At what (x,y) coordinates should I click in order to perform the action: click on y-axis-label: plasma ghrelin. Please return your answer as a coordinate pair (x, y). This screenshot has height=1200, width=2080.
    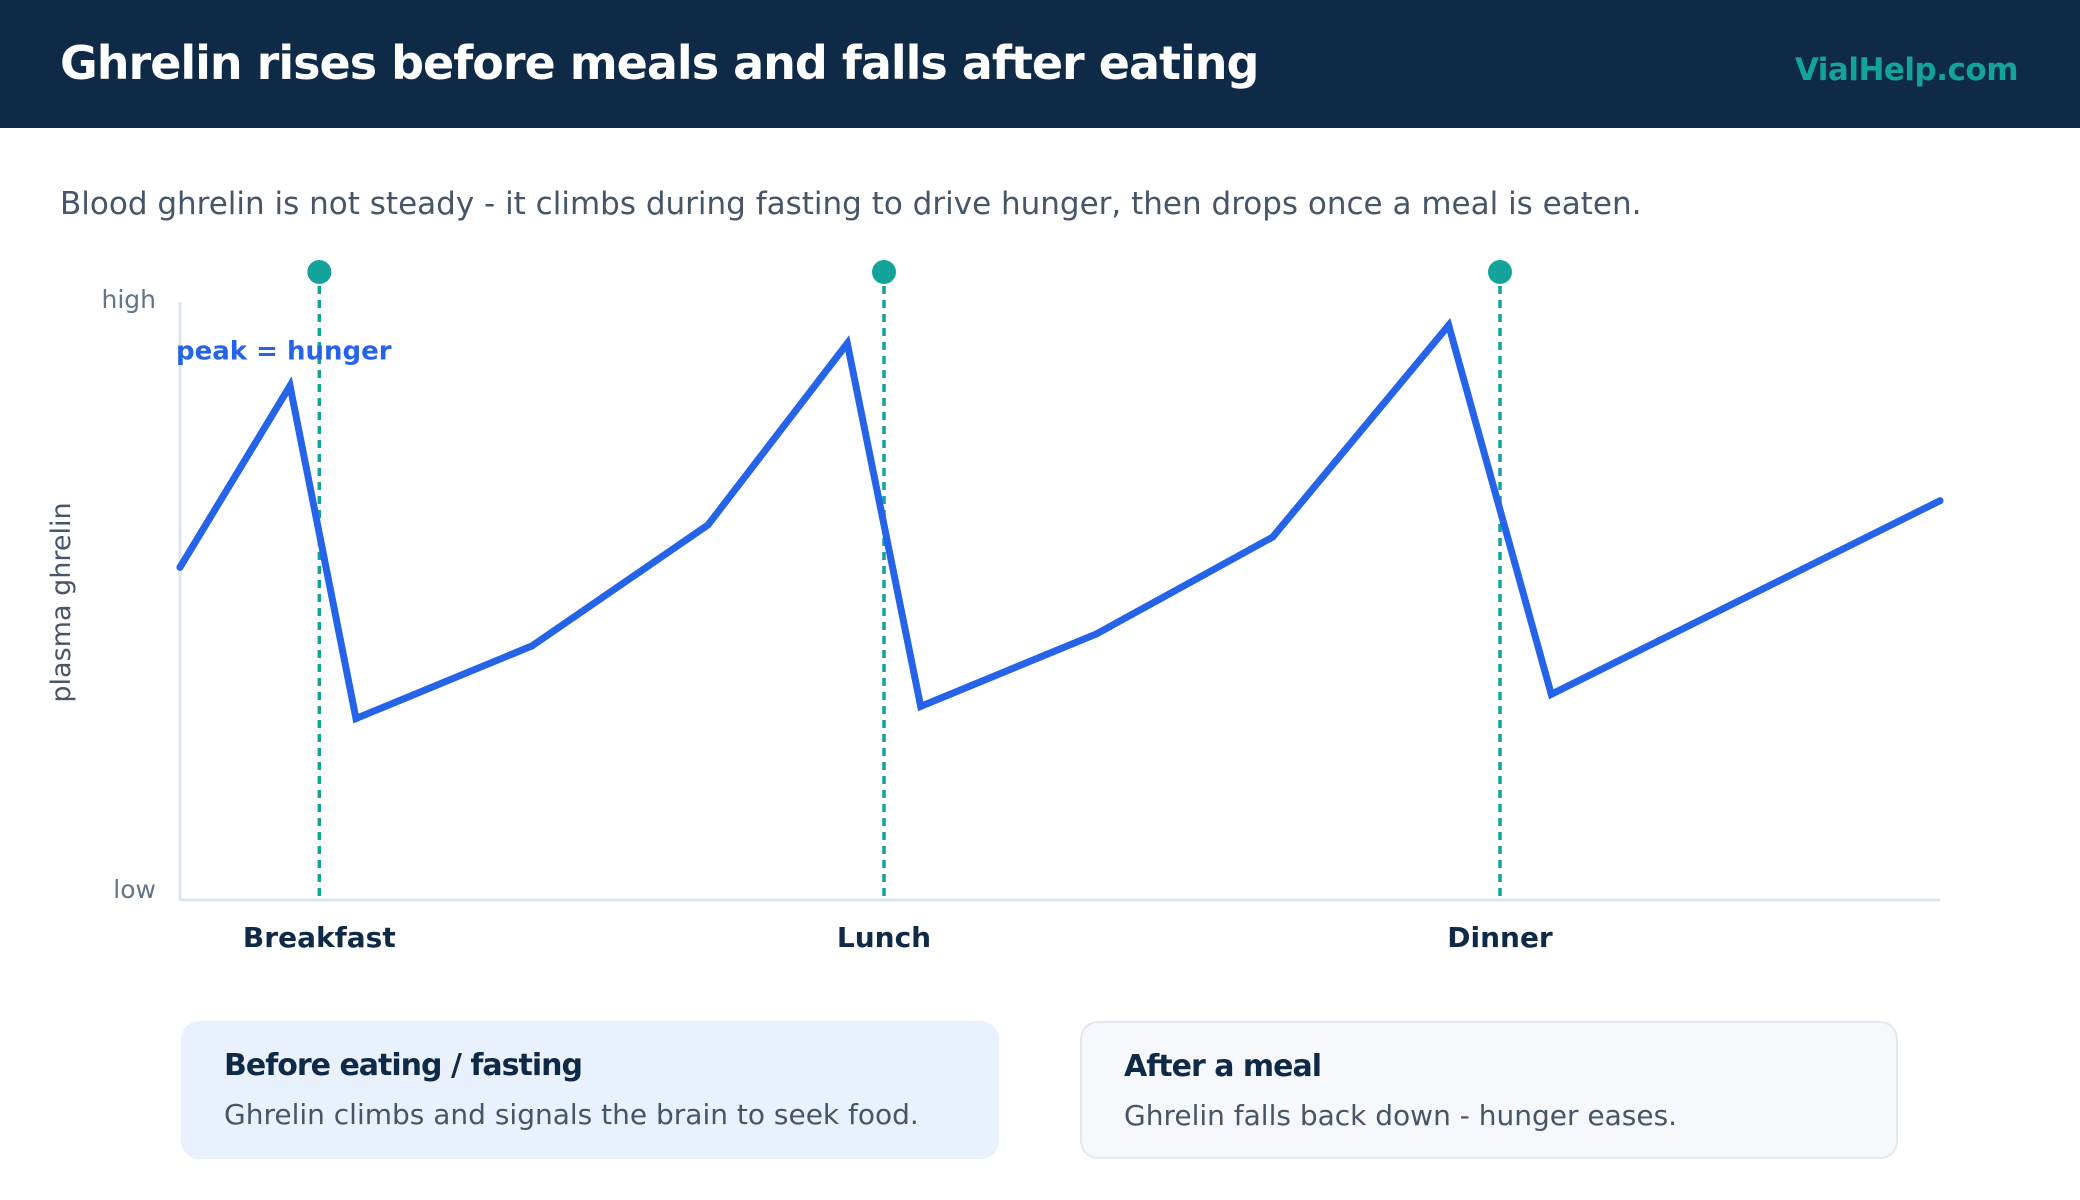
    Looking at the image, I should click on (61, 602).